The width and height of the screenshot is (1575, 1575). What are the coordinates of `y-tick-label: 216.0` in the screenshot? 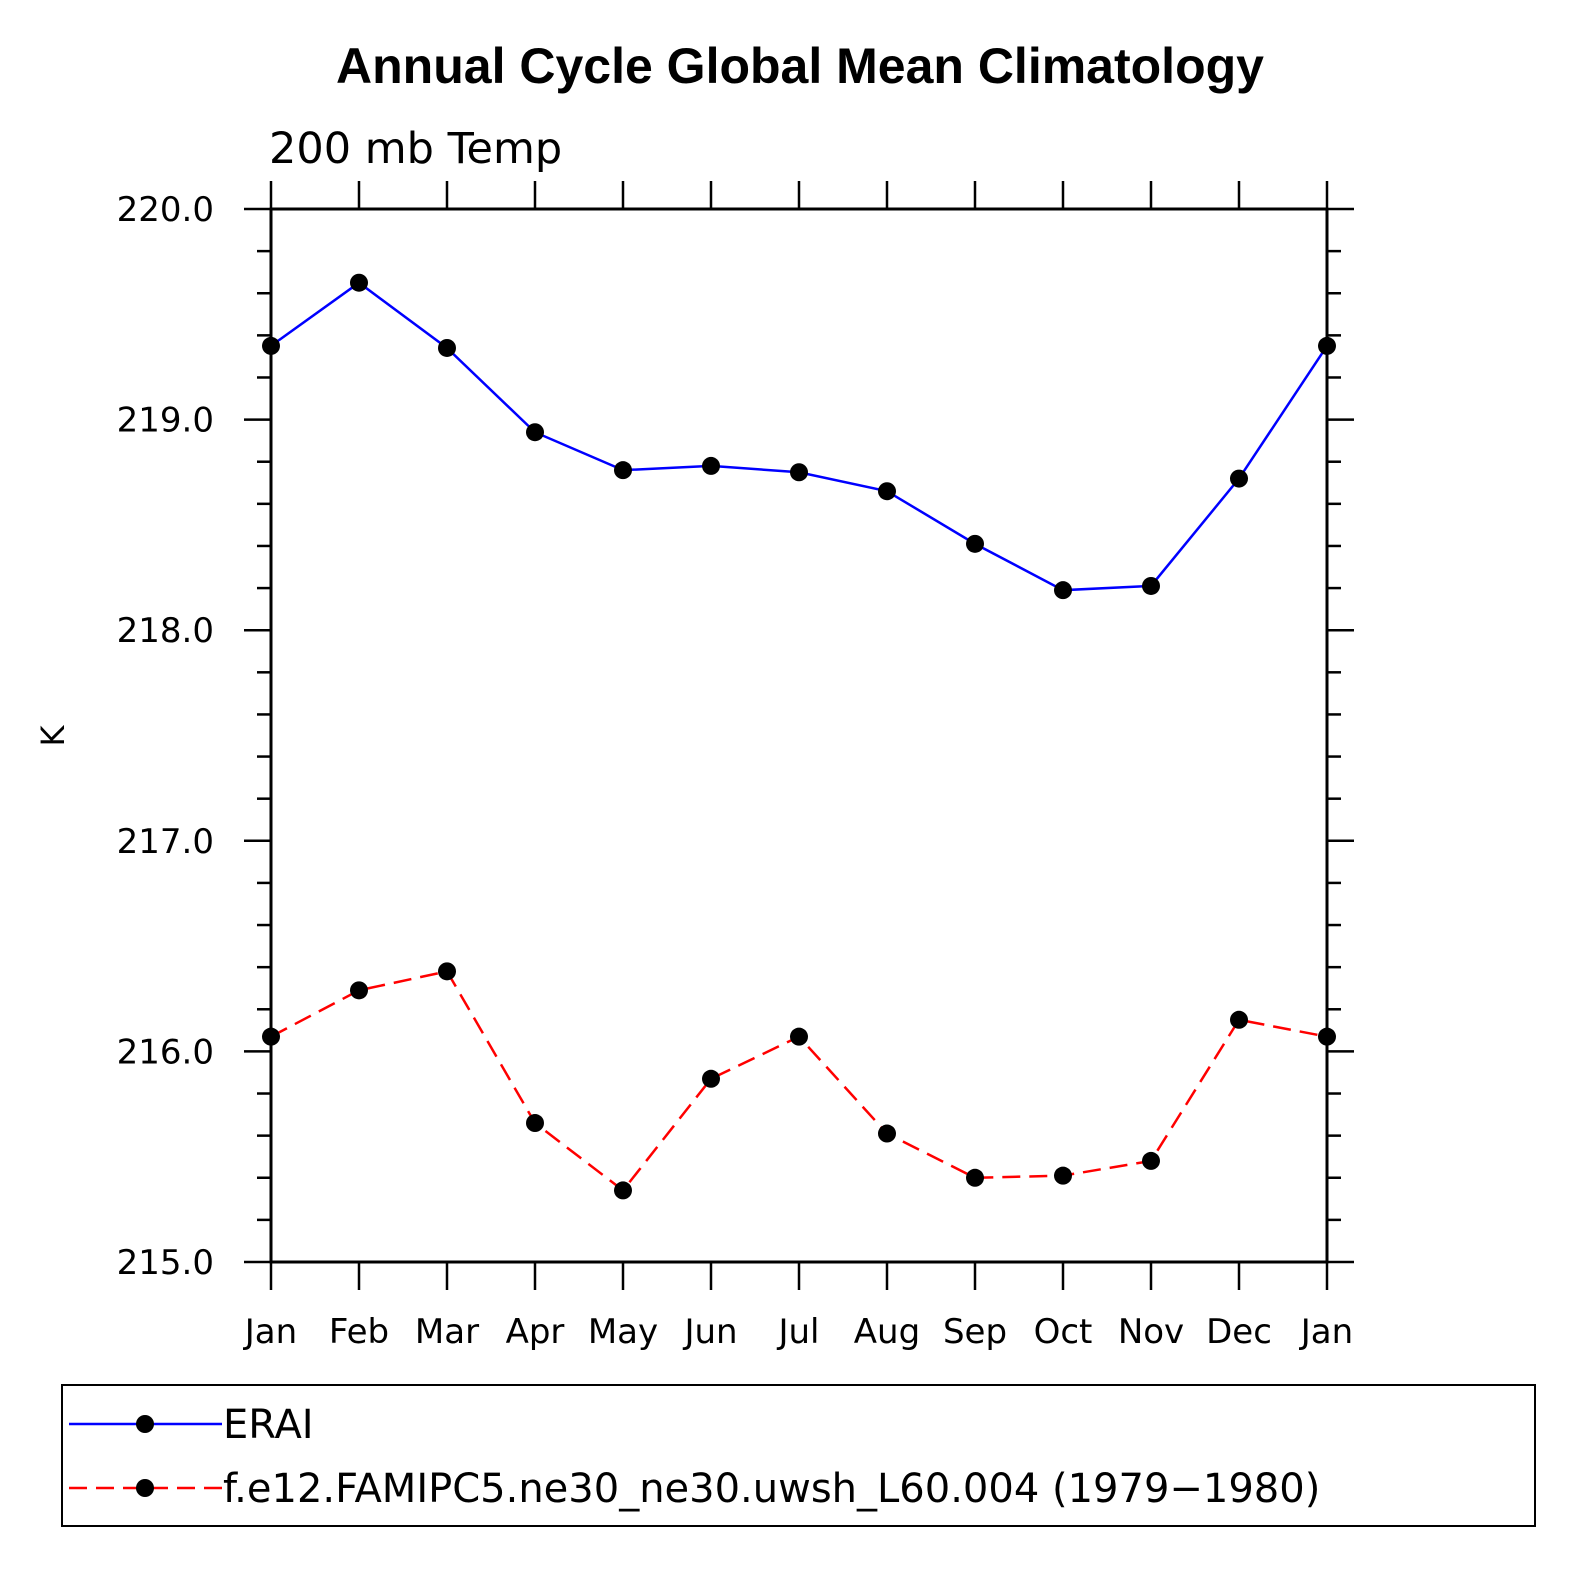 It's located at (165, 1052).